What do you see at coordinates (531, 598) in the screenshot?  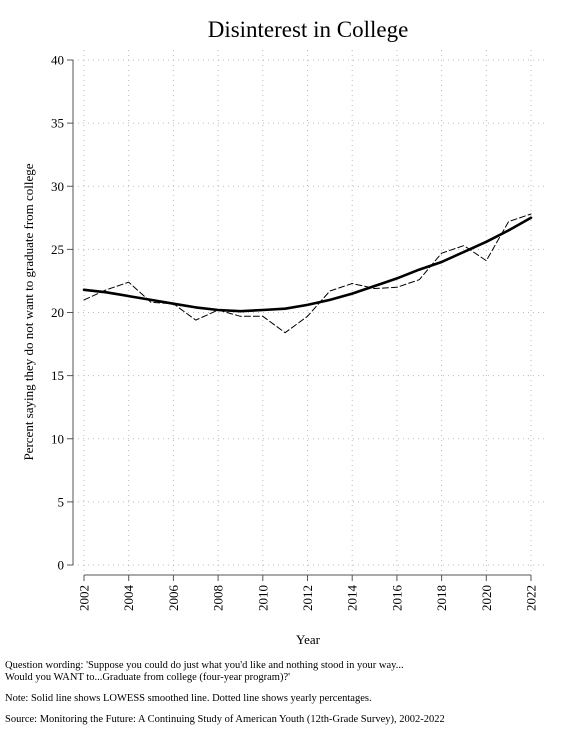 I see `x-tick-label: 2022` at bounding box center [531, 598].